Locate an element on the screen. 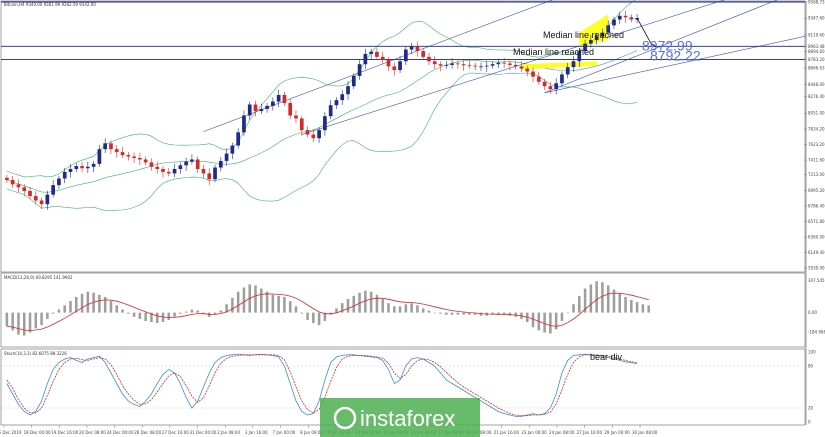 The width and height of the screenshot is (825, 437). instaforex-watermark: instaforex is located at coordinates (400, 417).